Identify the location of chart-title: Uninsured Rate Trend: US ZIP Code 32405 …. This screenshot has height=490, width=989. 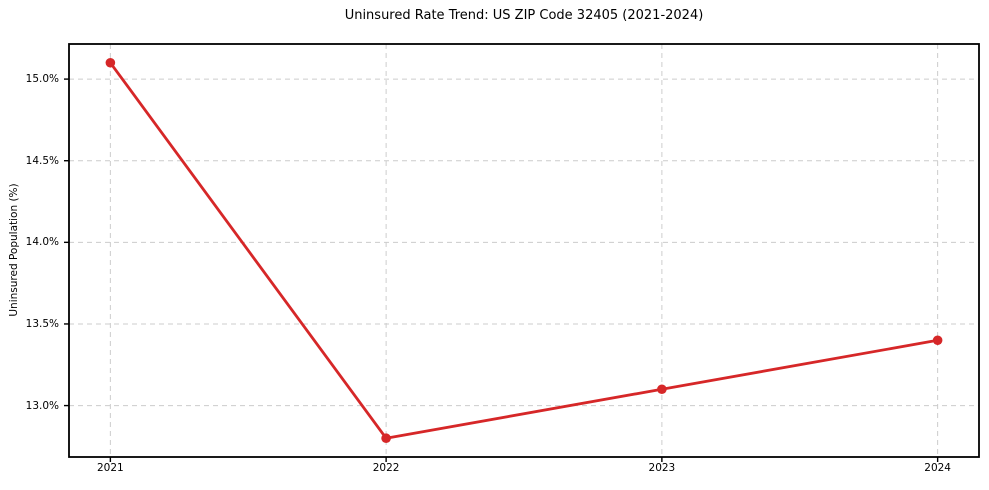
(524, 15).